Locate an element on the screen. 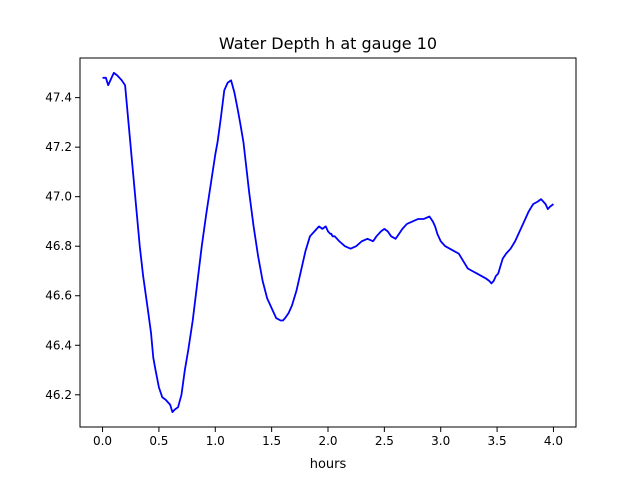 The image size is (640, 480). x-axis: 0.0 0.5 1.0 1.5 2.0 2.5 3.0 3.5 4.0 is located at coordinates (328, 437).